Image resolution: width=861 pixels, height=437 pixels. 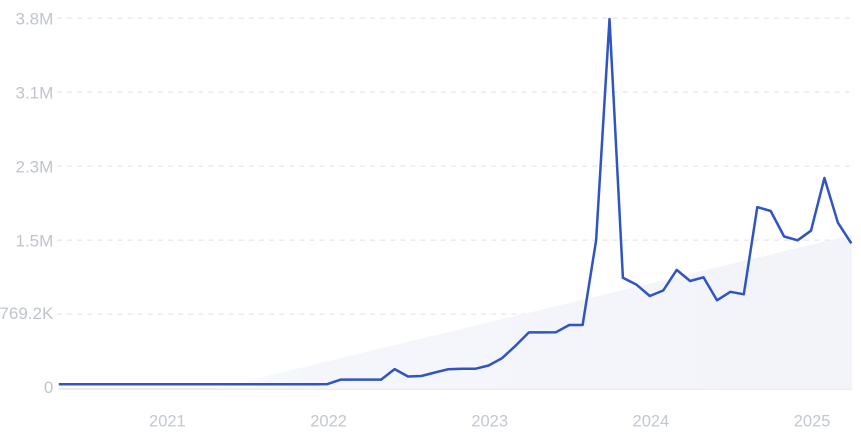 What do you see at coordinates (328, 422) in the screenshot?
I see `svg-text: 2022` at bounding box center [328, 422].